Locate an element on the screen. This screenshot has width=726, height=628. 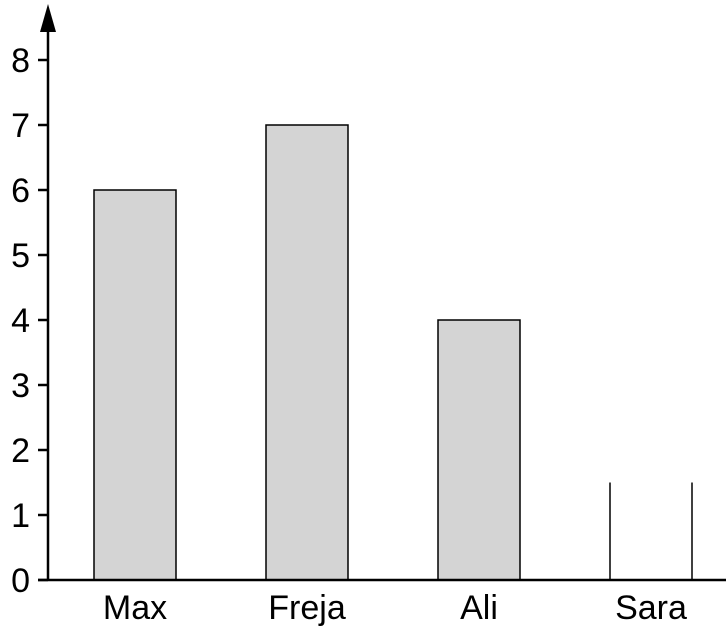
y-tick-label-5: 5 is located at coordinates (20, 256).